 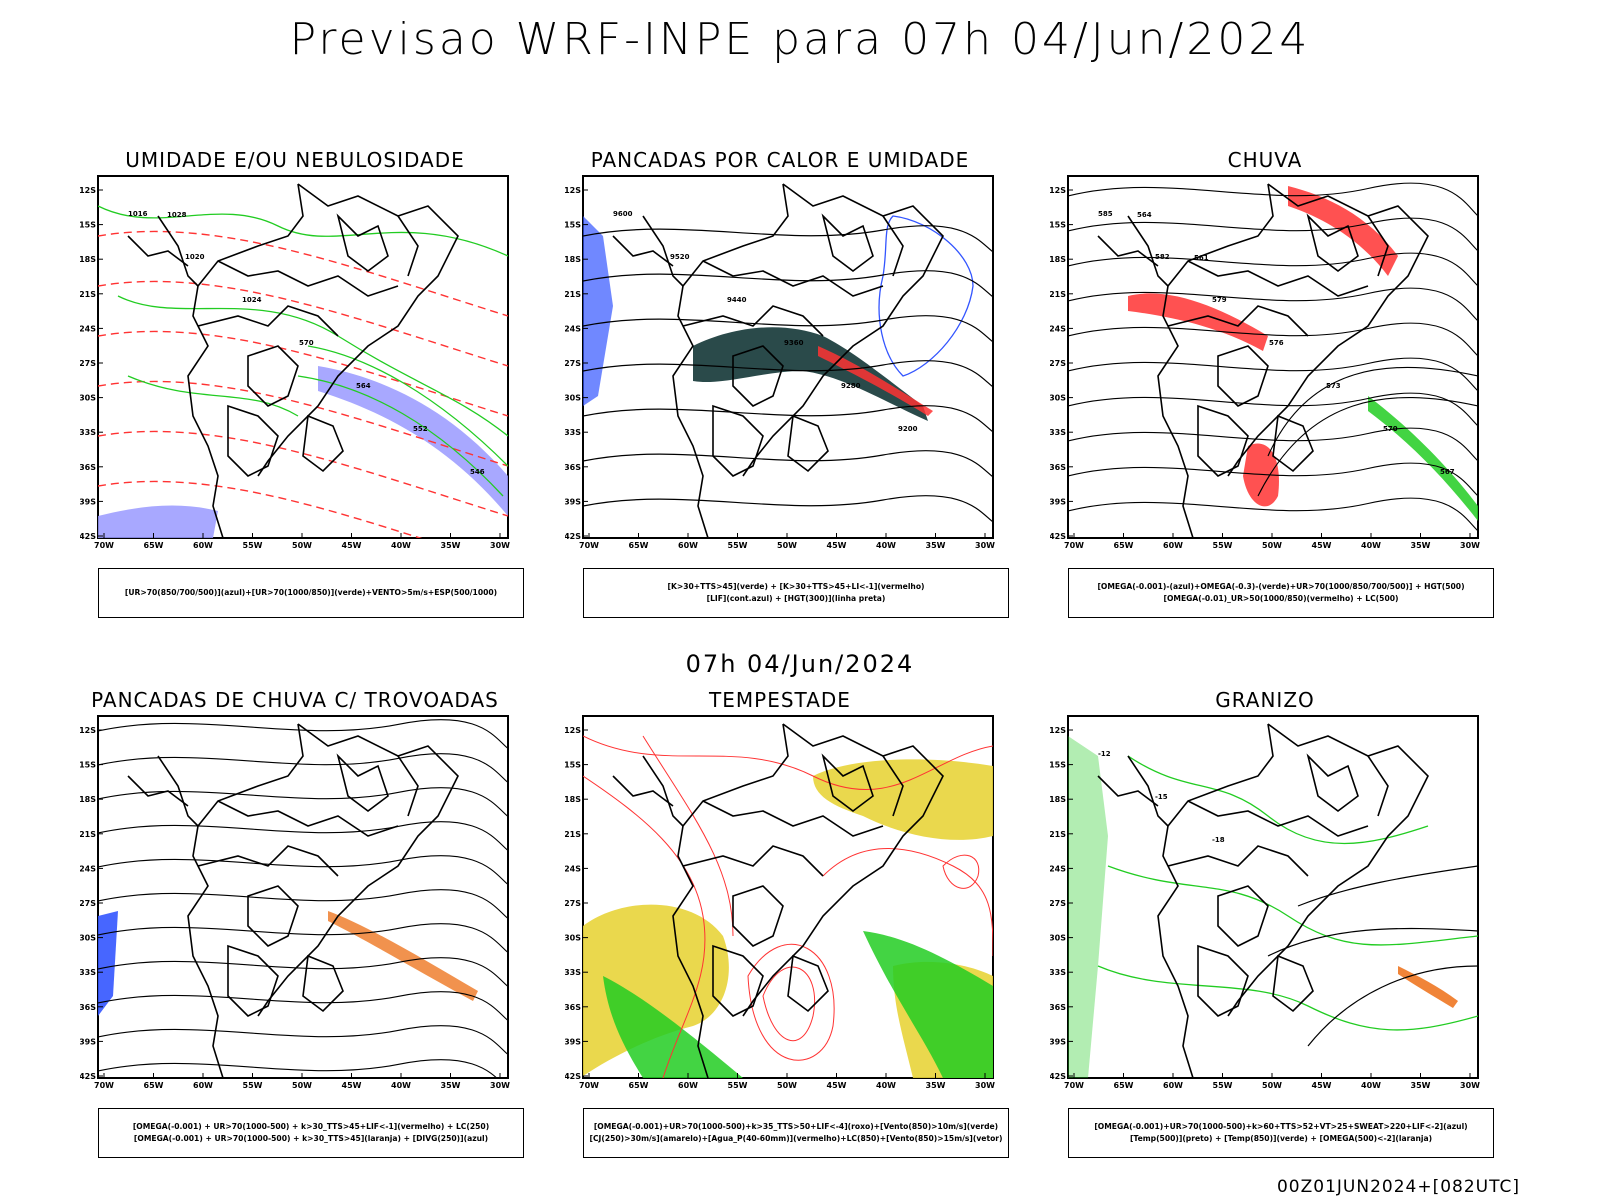 What do you see at coordinates (1105, 214) in the screenshot?
I see `contour-label: 585` at bounding box center [1105, 214].